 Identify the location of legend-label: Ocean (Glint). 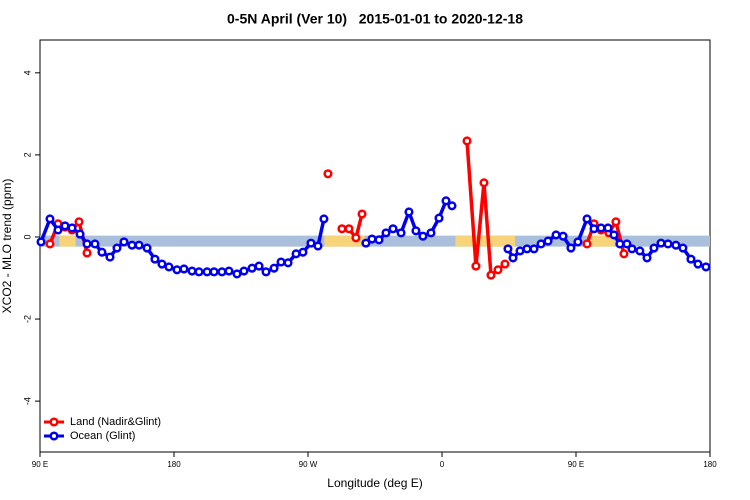
(102, 436).